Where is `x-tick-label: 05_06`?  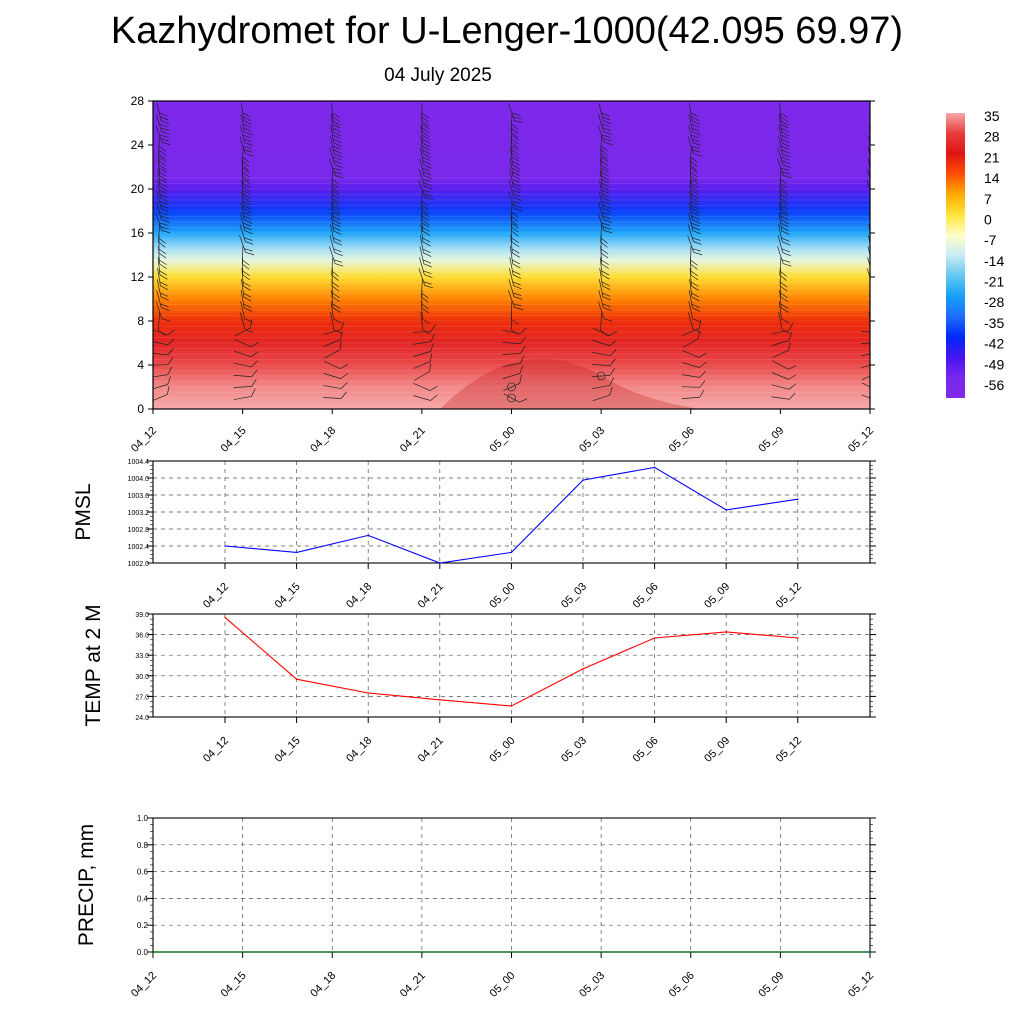
x-tick-label: 05_06 is located at coordinates (682, 985).